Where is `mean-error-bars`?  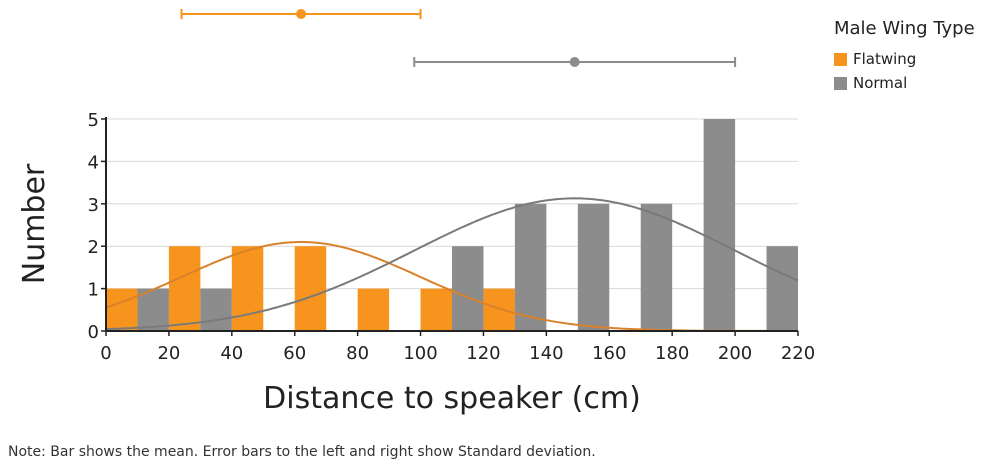
mean-error-bars is located at coordinates (458, 38).